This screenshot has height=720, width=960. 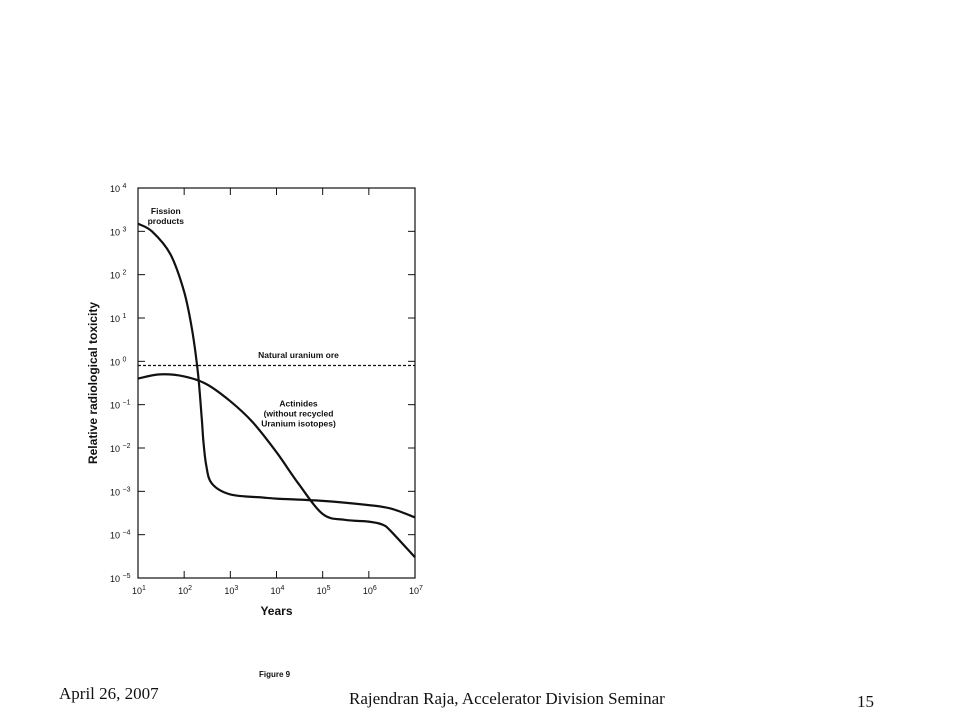 I want to click on y-tick-label: 10 2, so click(x=118, y=275).